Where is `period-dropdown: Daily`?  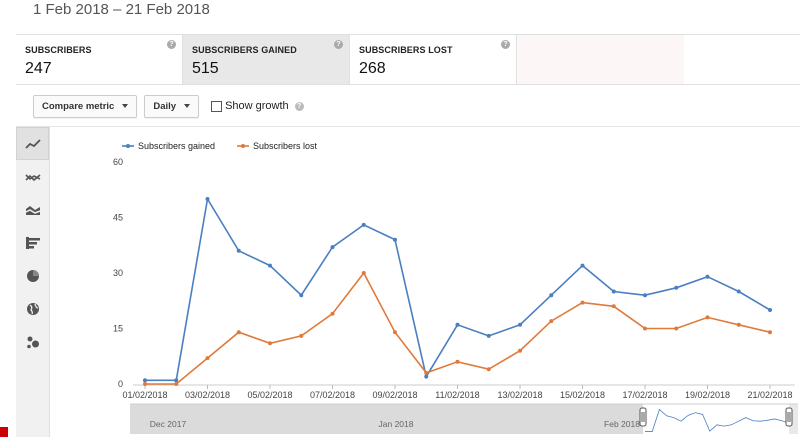
period-dropdown: Daily is located at coordinates (172, 106).